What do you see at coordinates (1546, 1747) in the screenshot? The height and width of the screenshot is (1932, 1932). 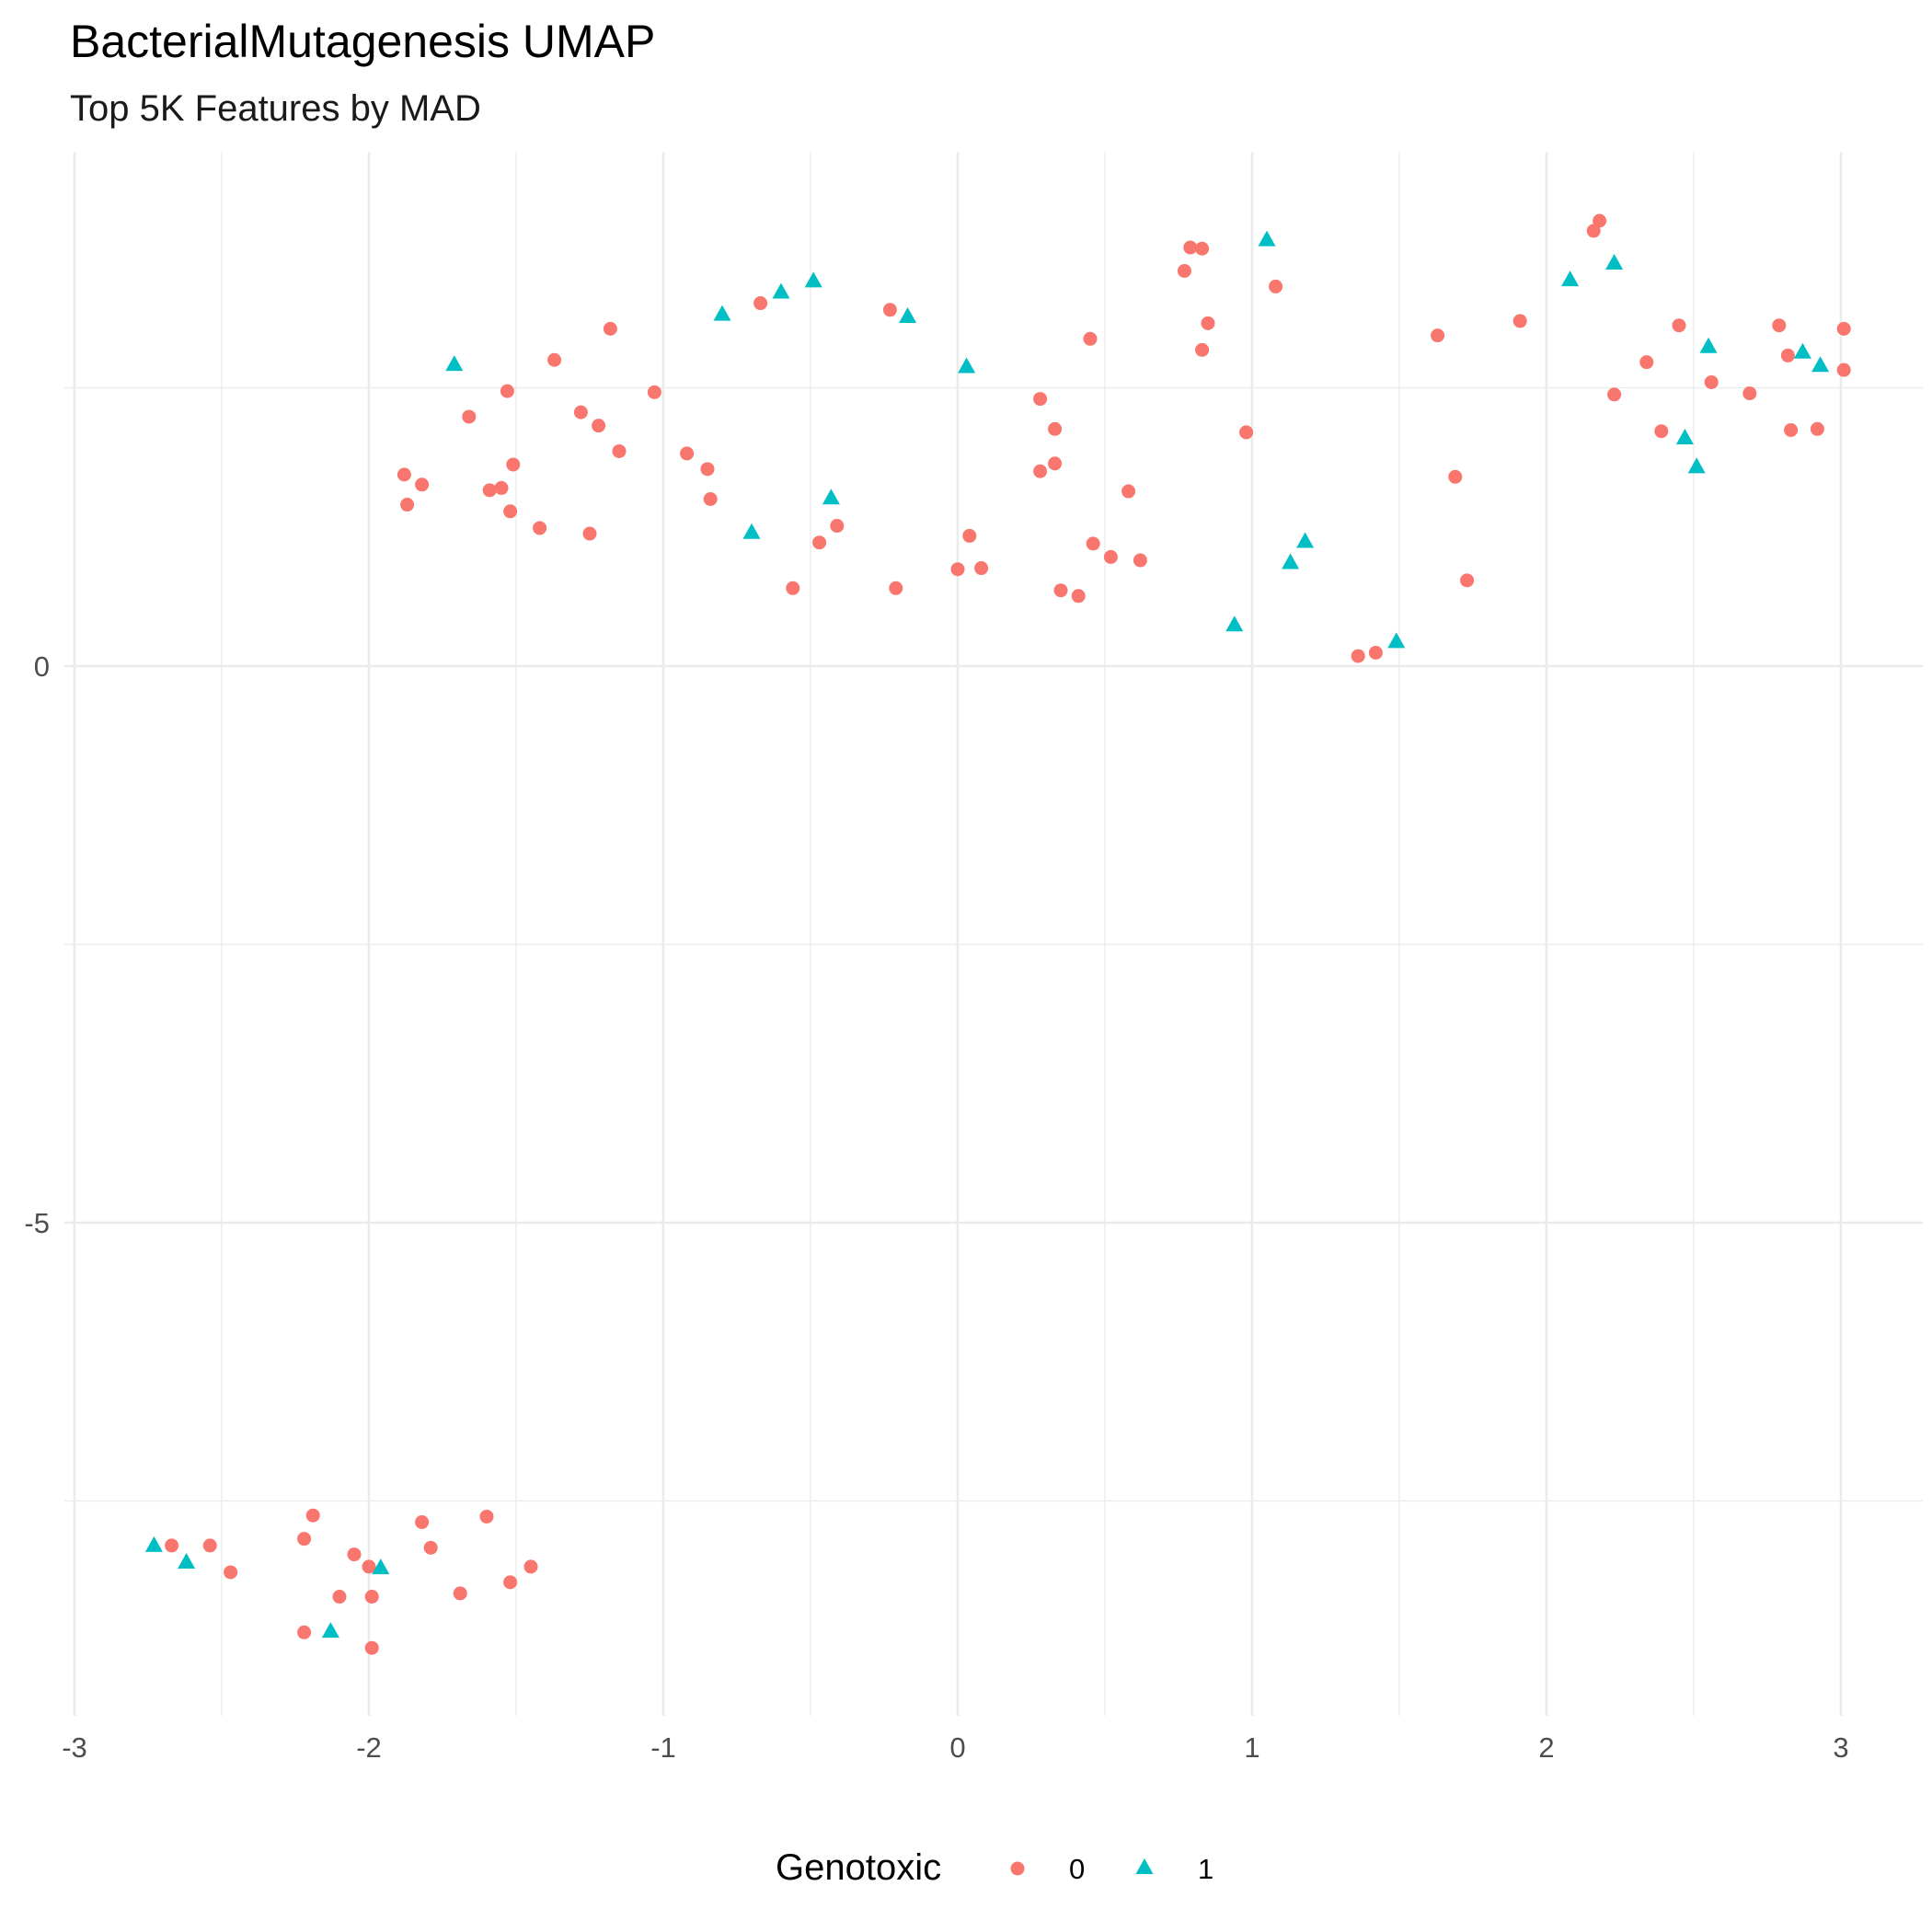 I see `x-tick-label: 2` at bounding box center [1546, 1747].